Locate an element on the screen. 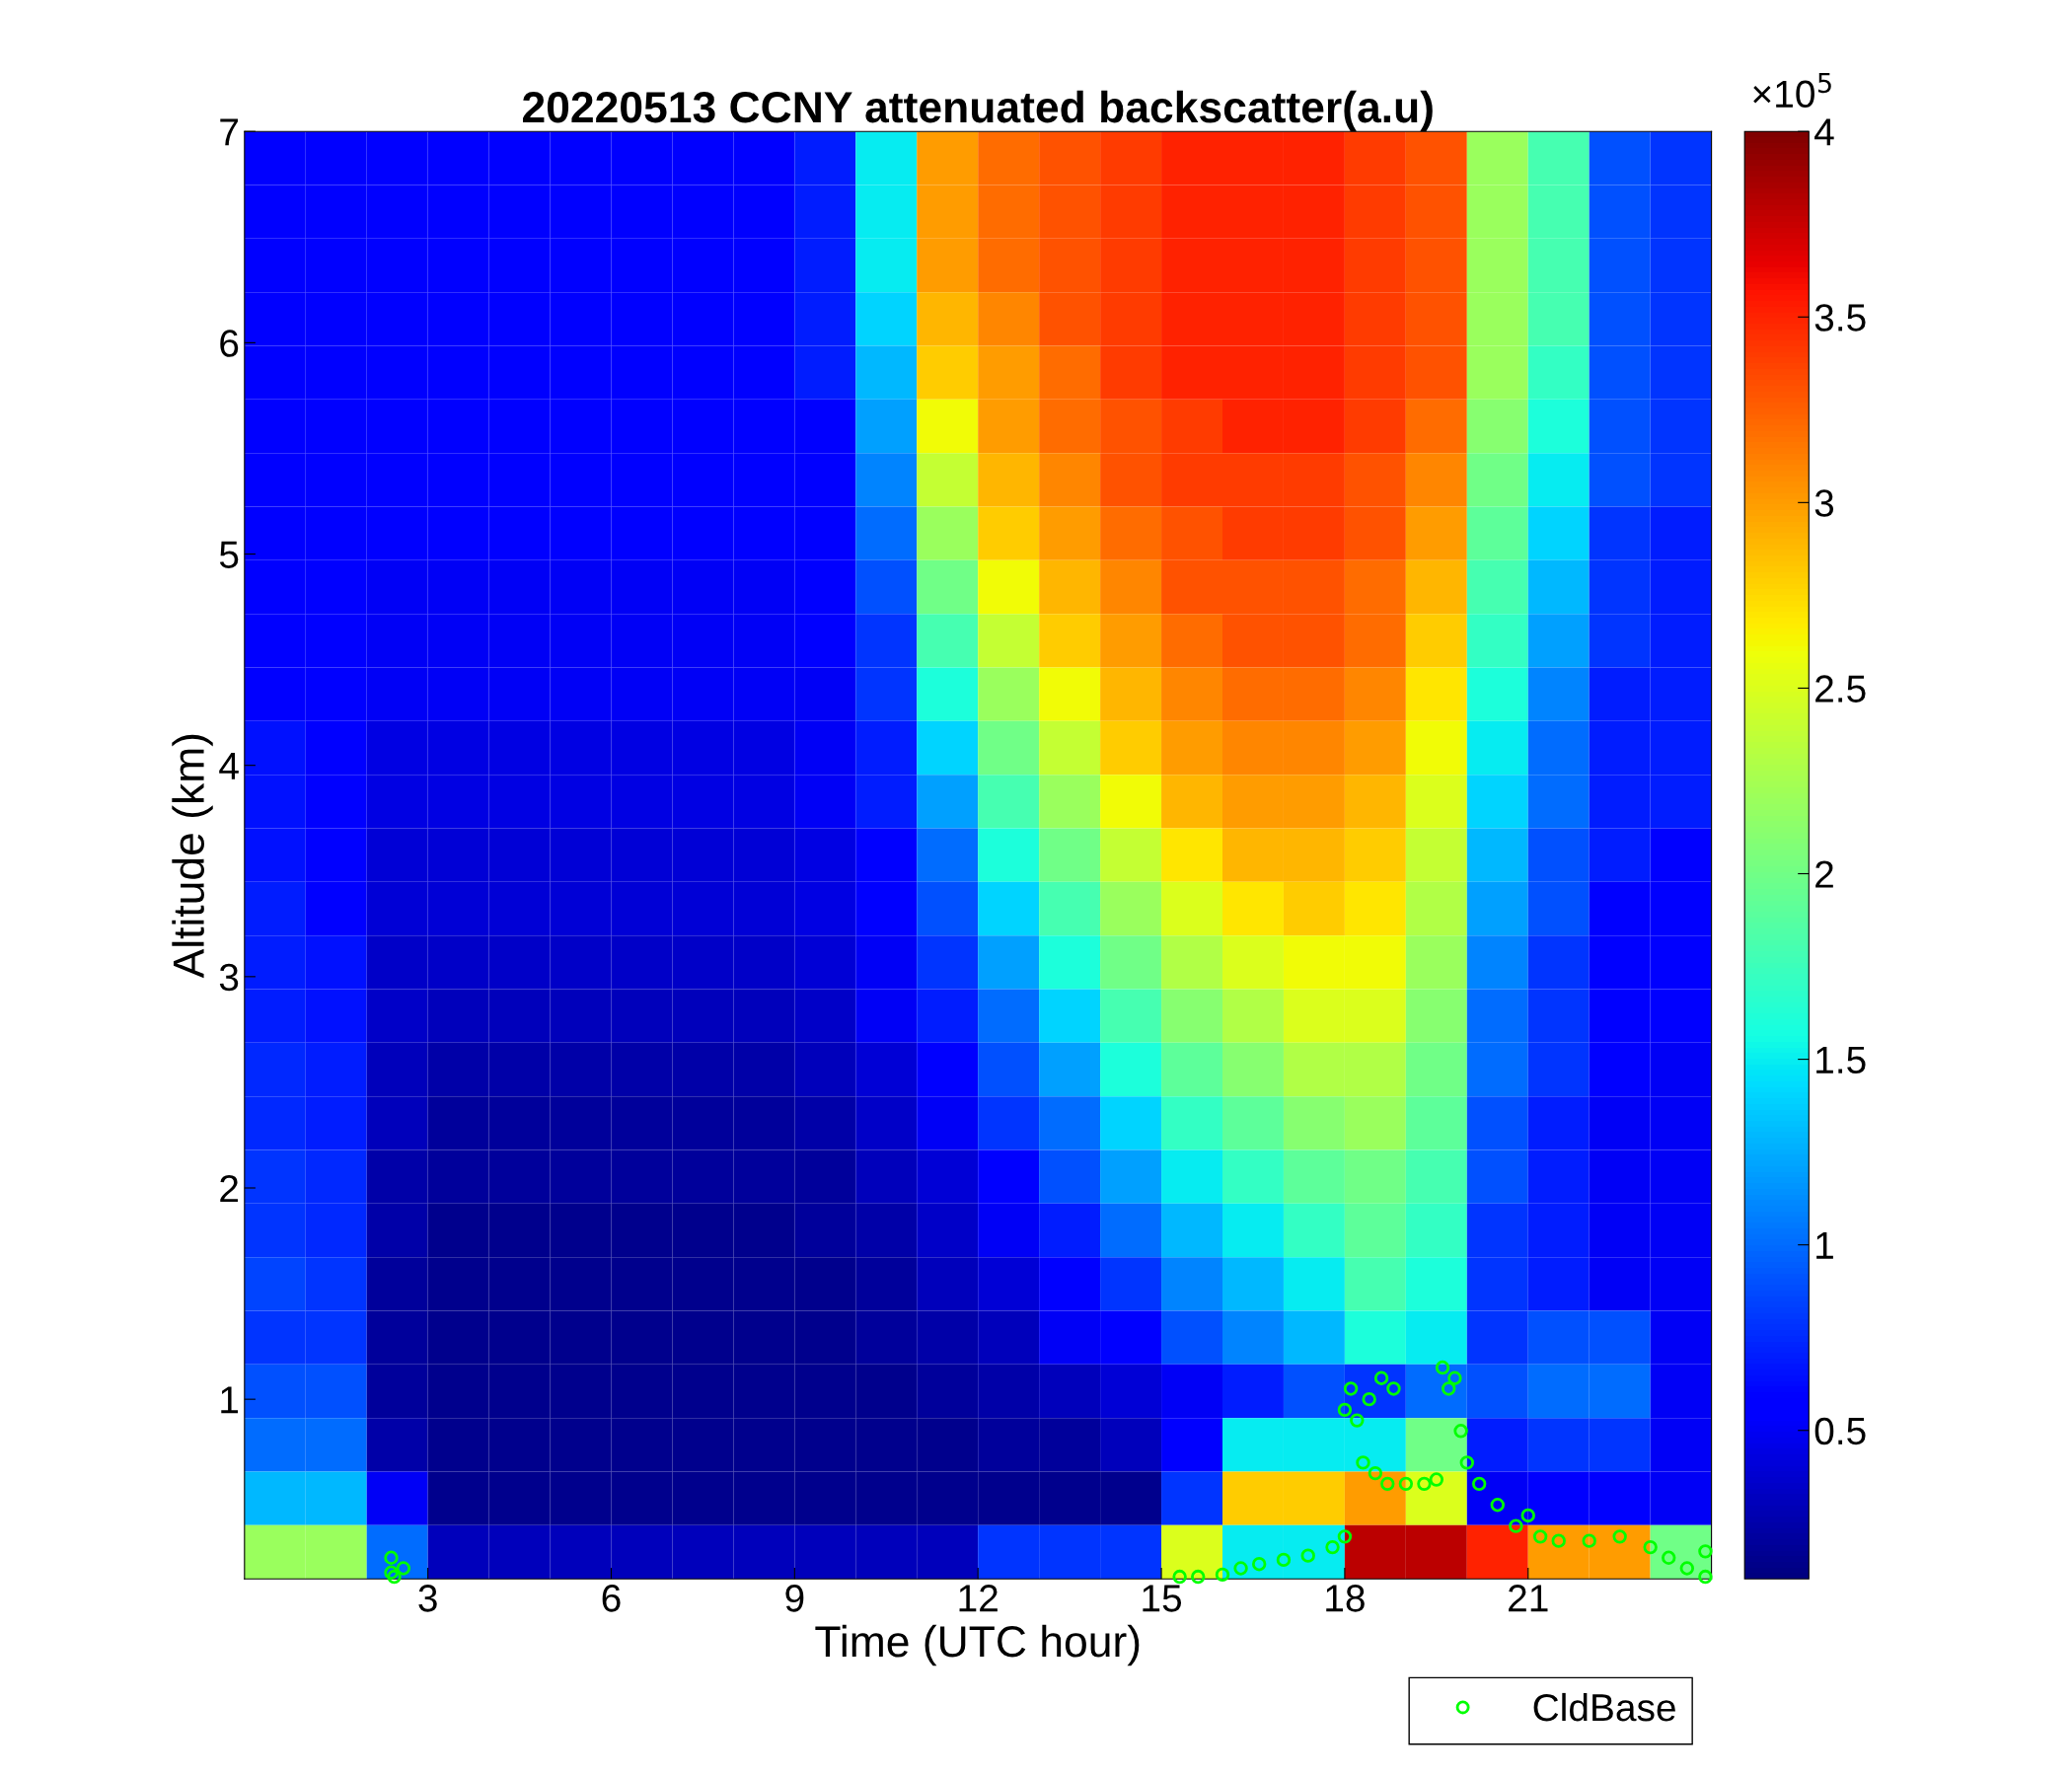 The height and width of the screenshot is (1776, 2072). y-tick-label: 3 is located at coordinates (229, 978).